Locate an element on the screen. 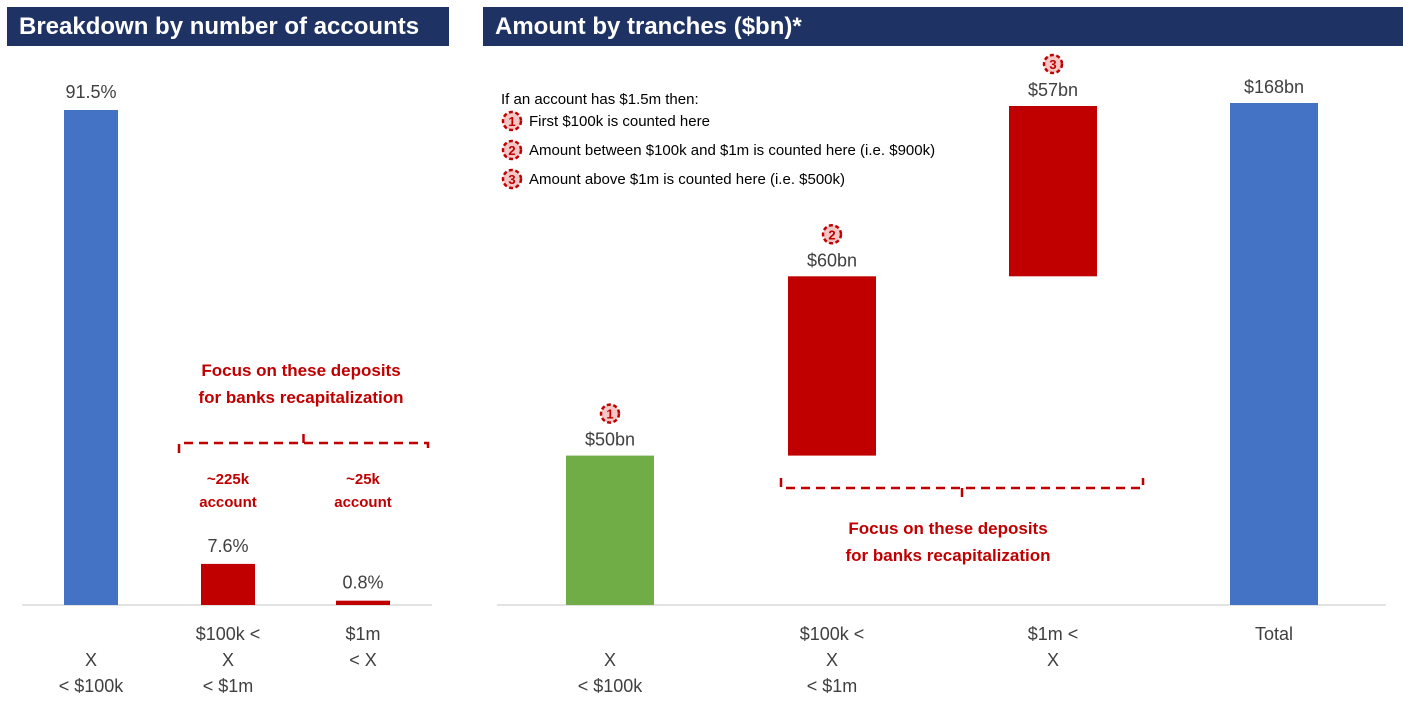 This screenshot has height=710, width=1403. right-bar-marker-1-circle is located at coordinates (610, 413).